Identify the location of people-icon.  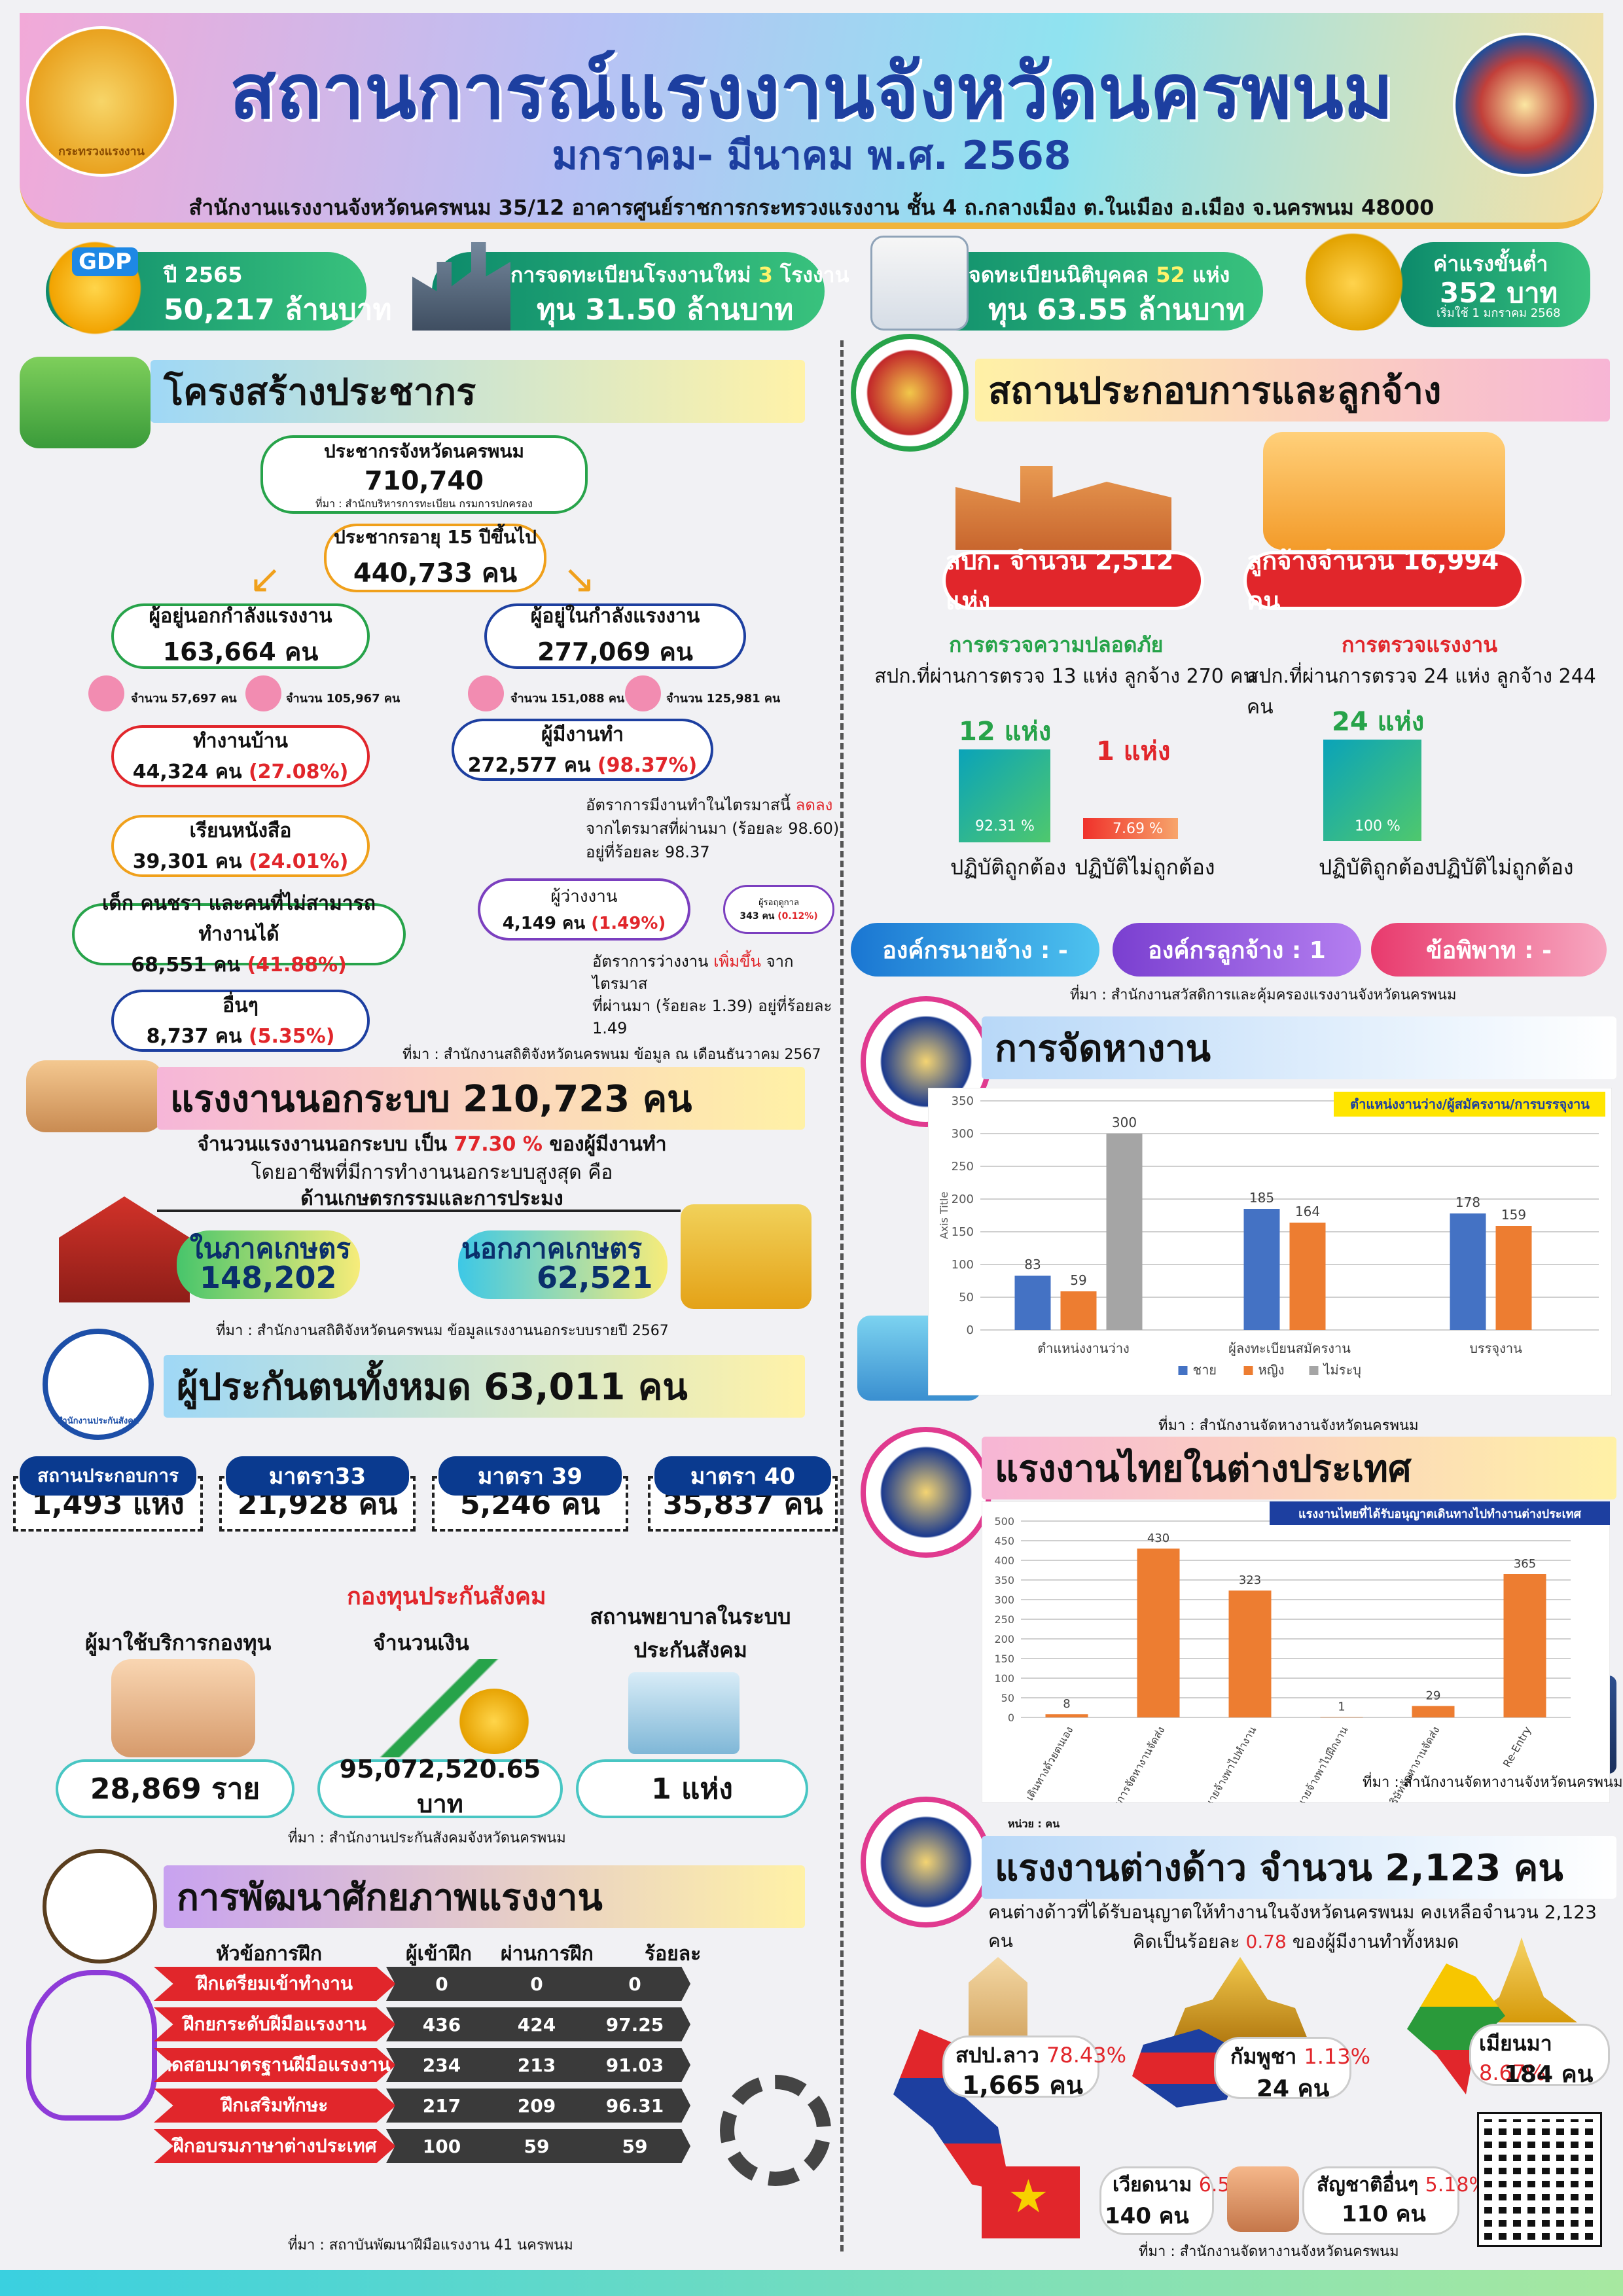
(1263, 2199).